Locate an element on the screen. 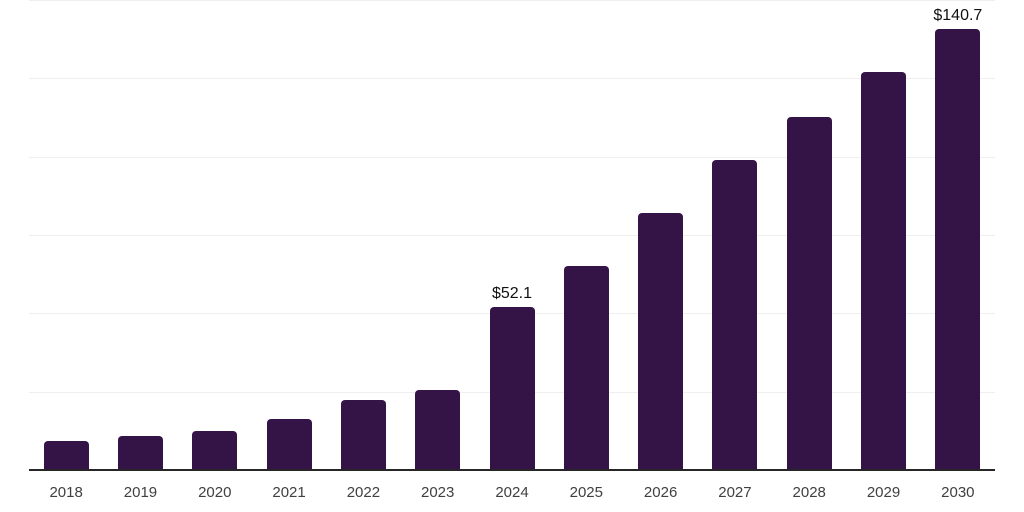 Image resolution: width=1024 pixels, height=512 pixels. bar-2024 is located at coordinates (512, 388).